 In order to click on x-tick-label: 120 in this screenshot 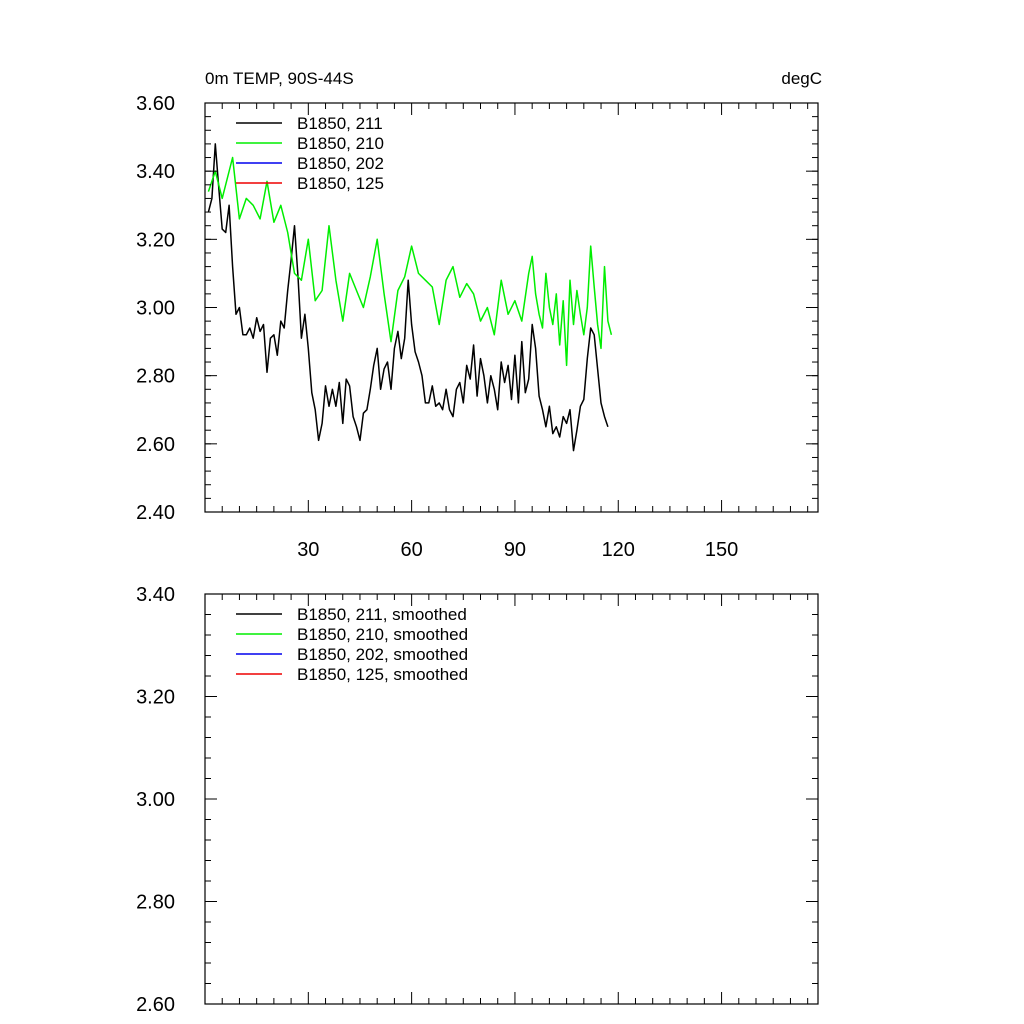, I will do `click(618, 550)`.